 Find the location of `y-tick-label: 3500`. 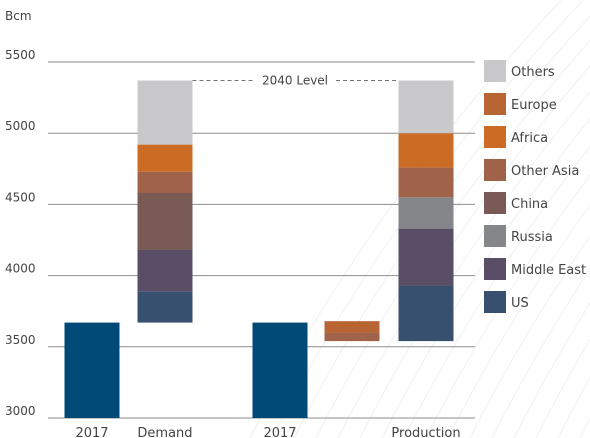

y-tick-label: 3500 is located at coordinates (20, 340).